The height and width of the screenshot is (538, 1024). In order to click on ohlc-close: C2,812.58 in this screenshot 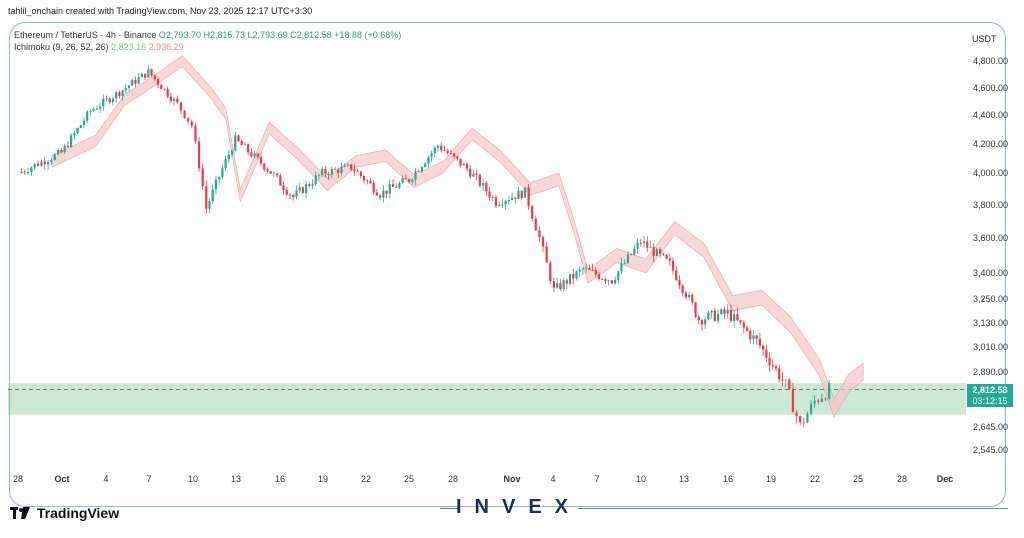, I will do `click(311, 35)`.